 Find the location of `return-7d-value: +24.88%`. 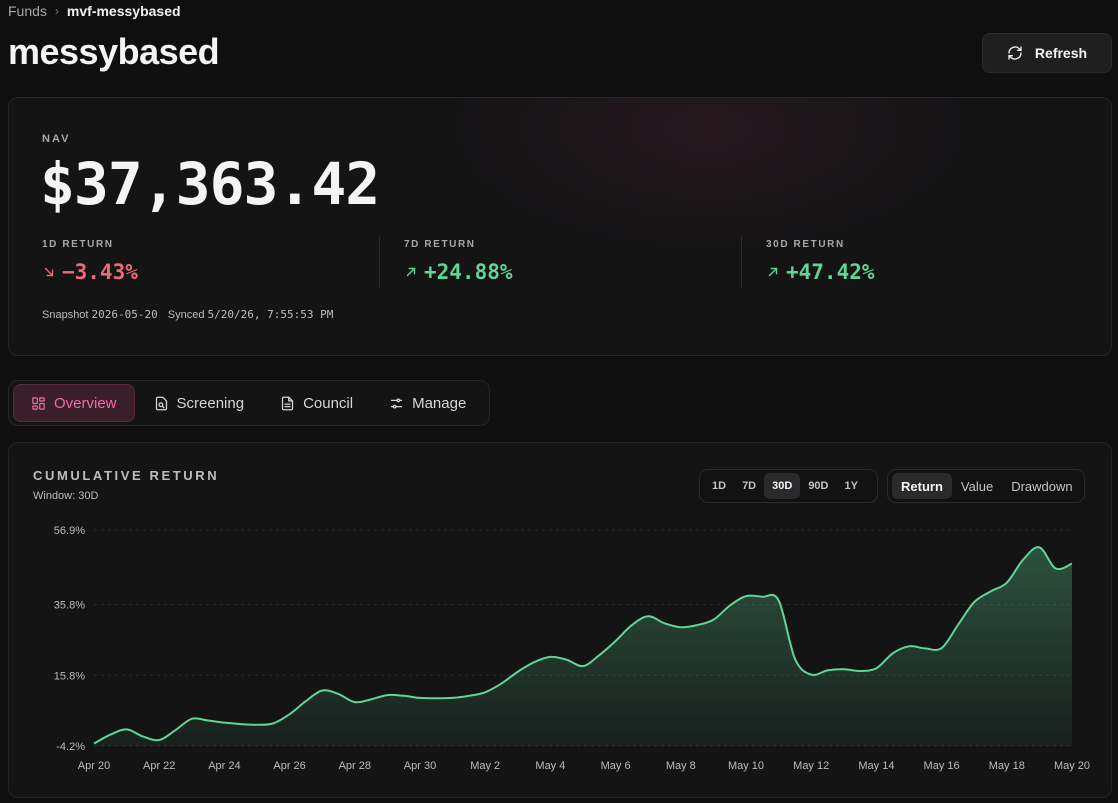

return-7d-value: +24.88% is located at coordinates (468, 272).